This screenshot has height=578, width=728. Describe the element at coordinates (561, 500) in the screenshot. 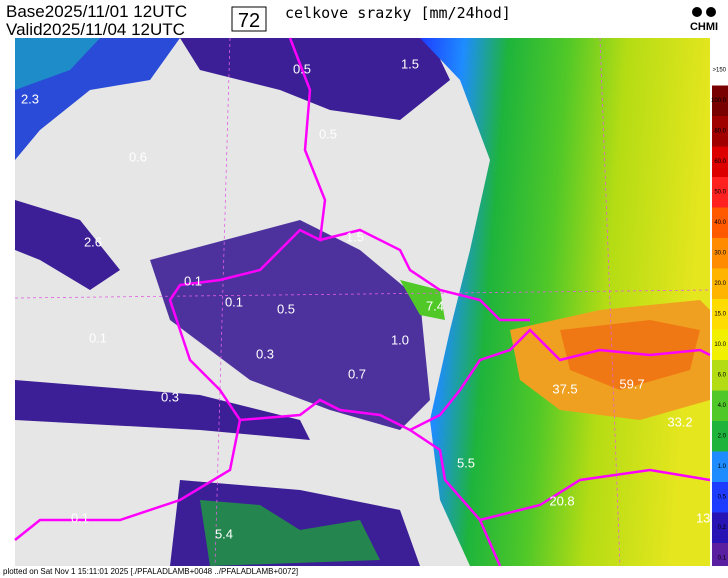

I see `map-label: 20.8` at that location.